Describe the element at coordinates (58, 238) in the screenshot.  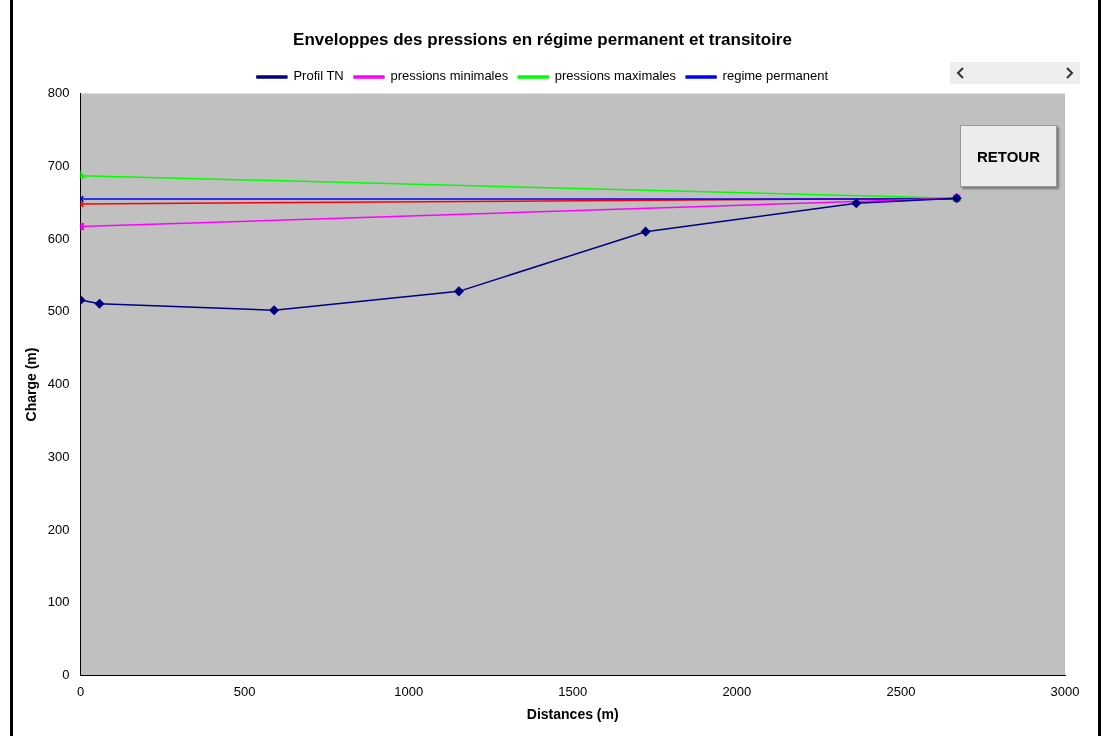
I see `y-tick-label: 600` at that location.